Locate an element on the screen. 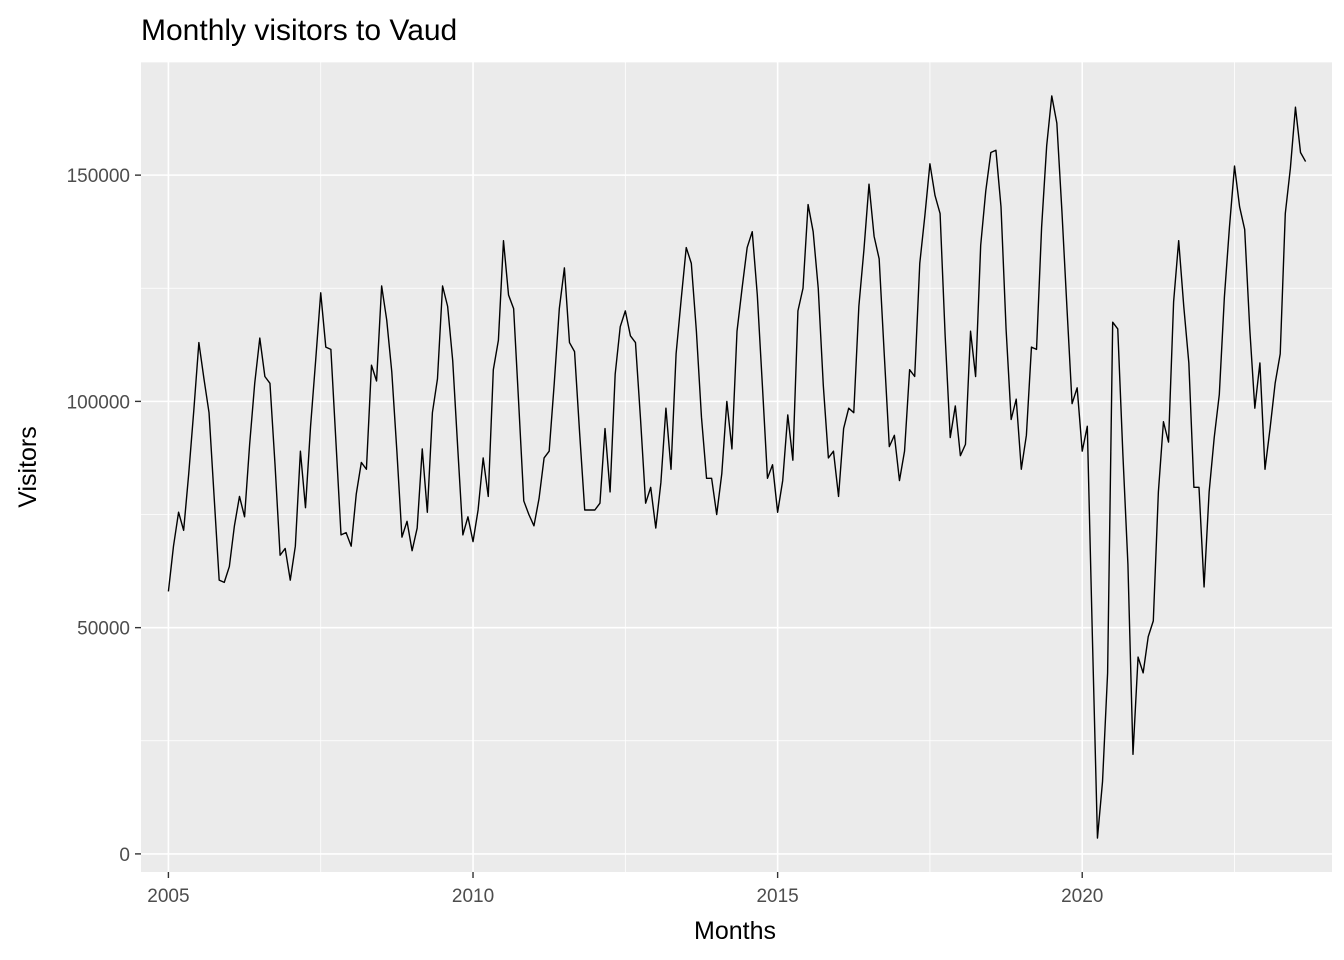  x-axis-ticks is located at coordinates (625, 875).